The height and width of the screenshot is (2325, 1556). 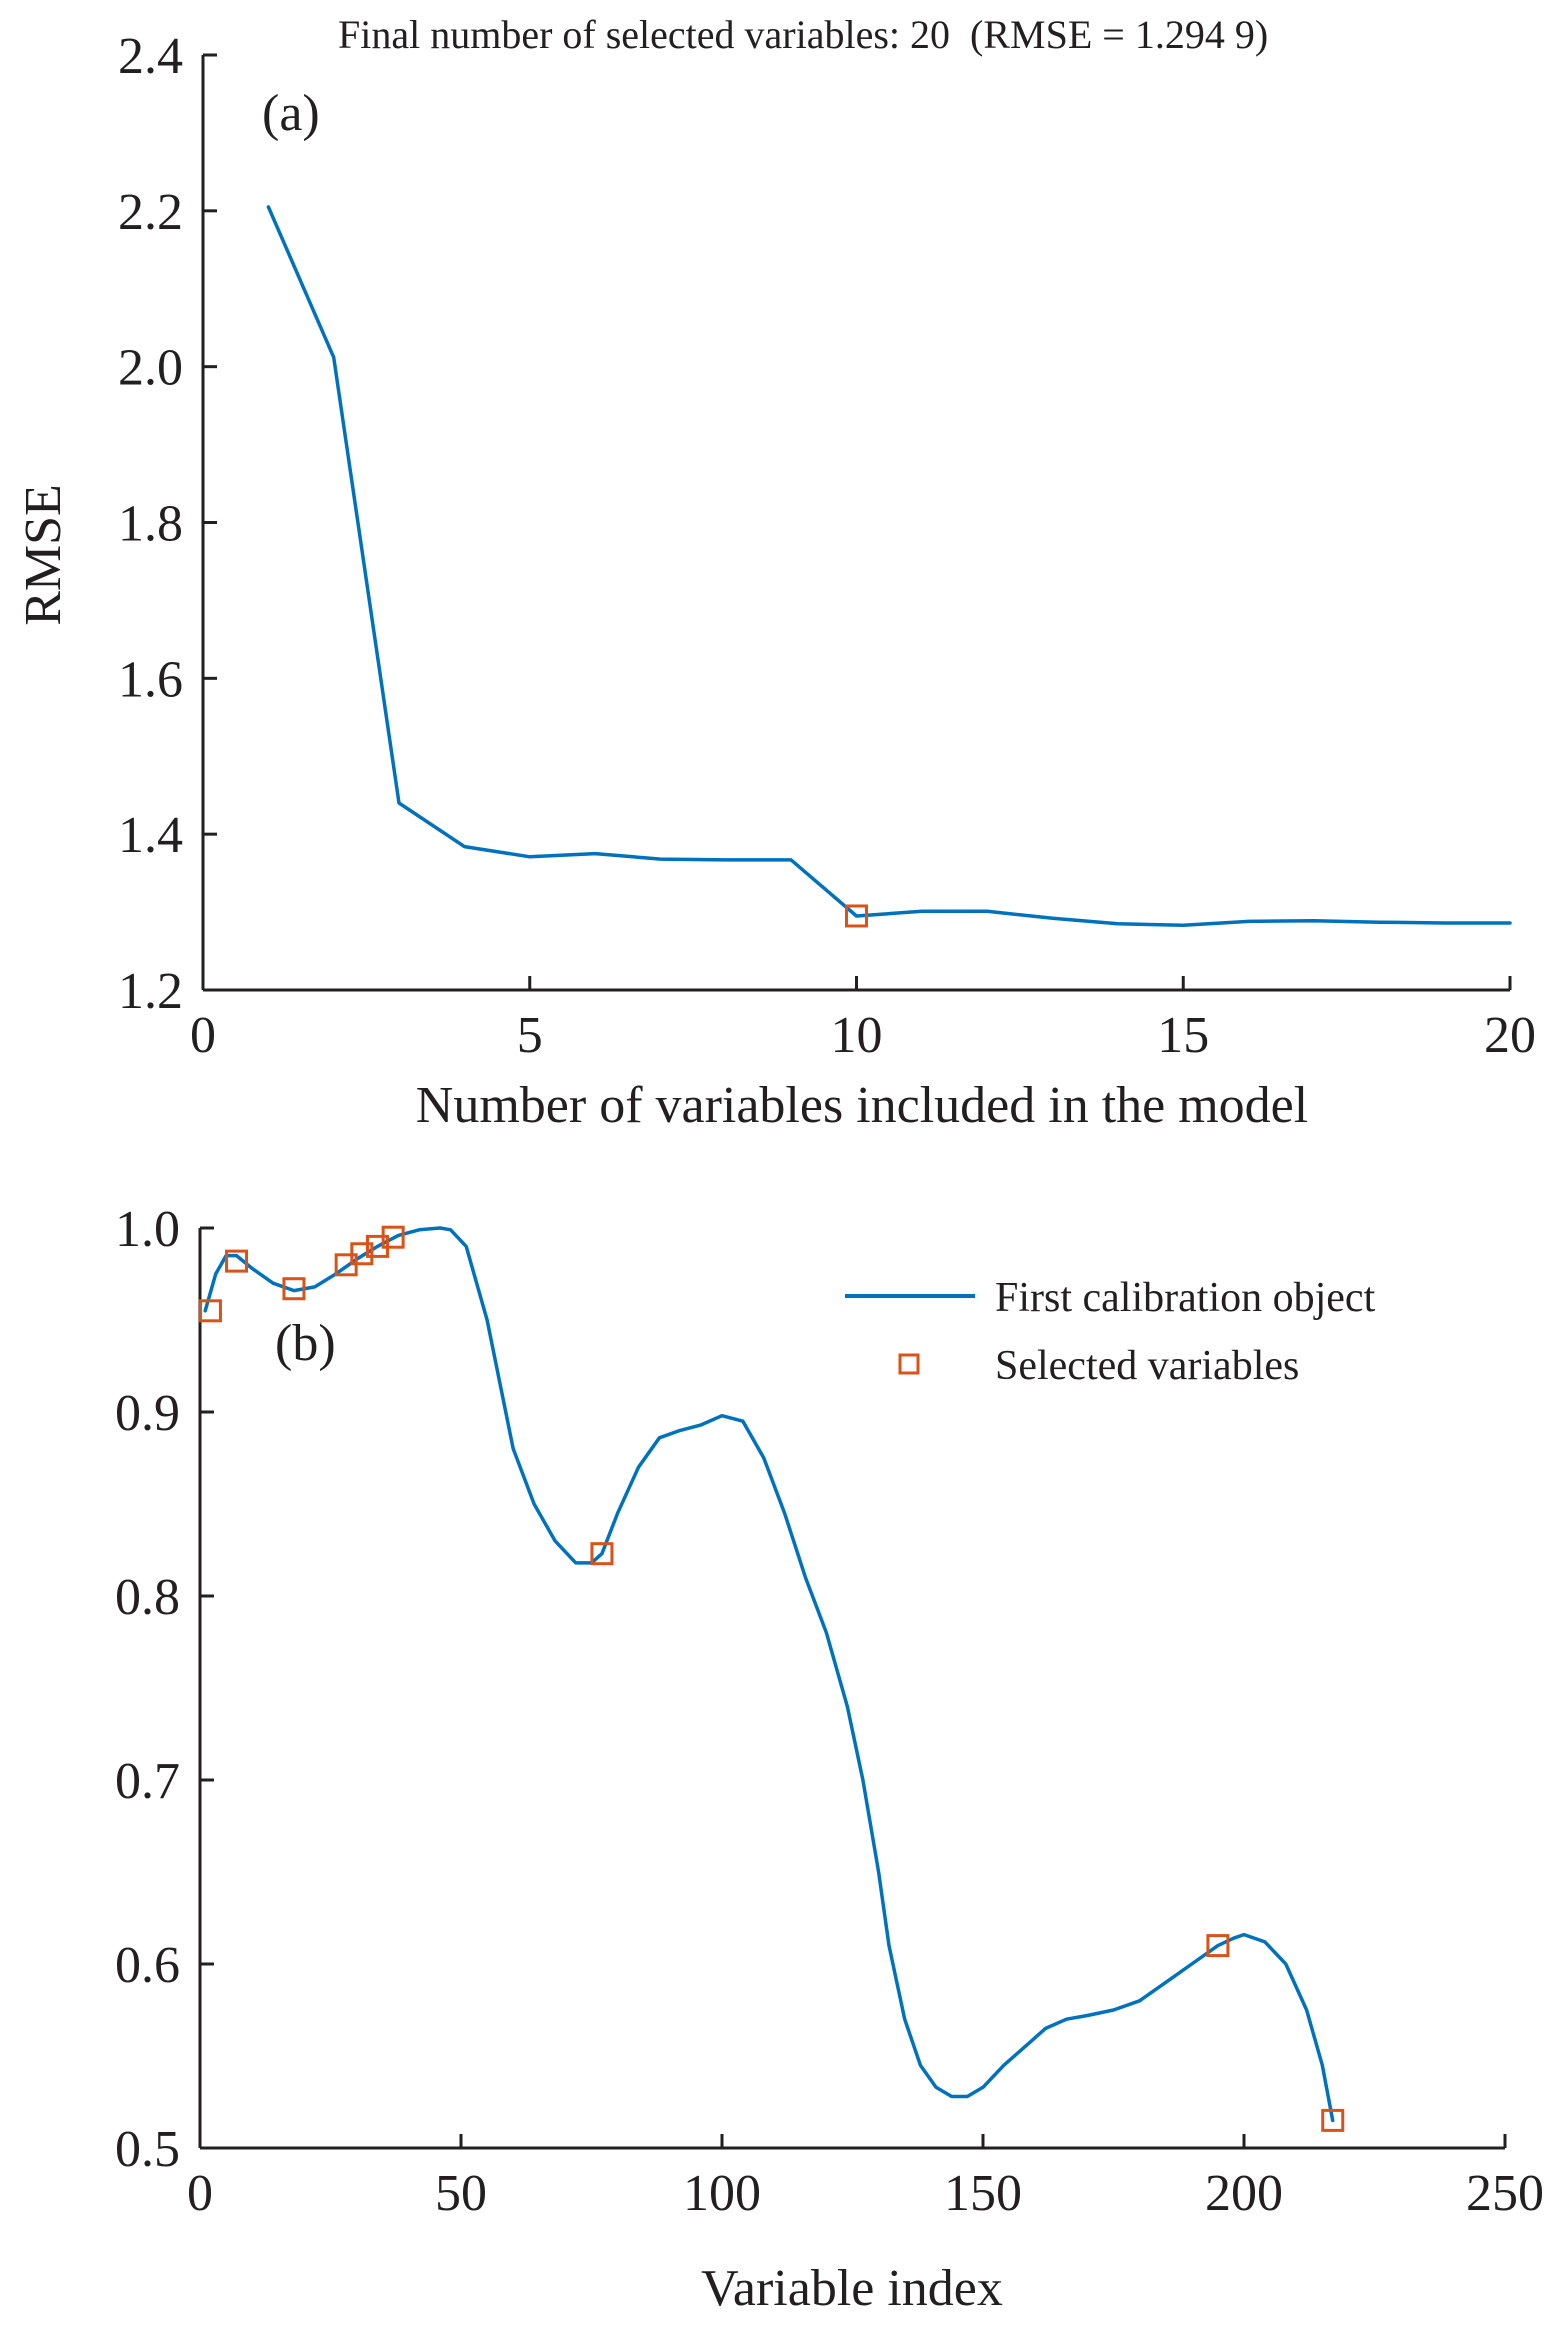 What do you see at coordinates (865, 2178) in the screenshot?
I see `panel-b-x-ticks: 0 50 100 150 200 250` at bounding box center [865, 2178].